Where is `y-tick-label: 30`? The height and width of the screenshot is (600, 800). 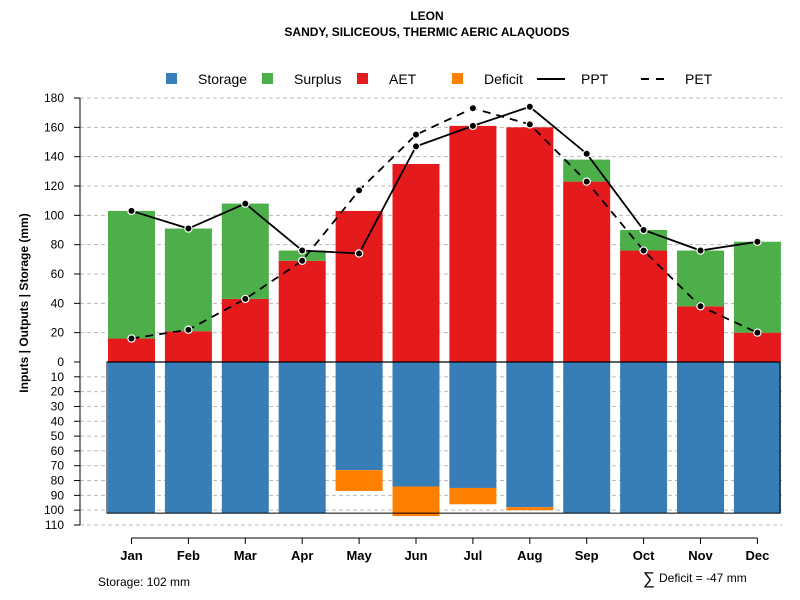
y-tick-label: 30 is located at coordinates (58, 406).